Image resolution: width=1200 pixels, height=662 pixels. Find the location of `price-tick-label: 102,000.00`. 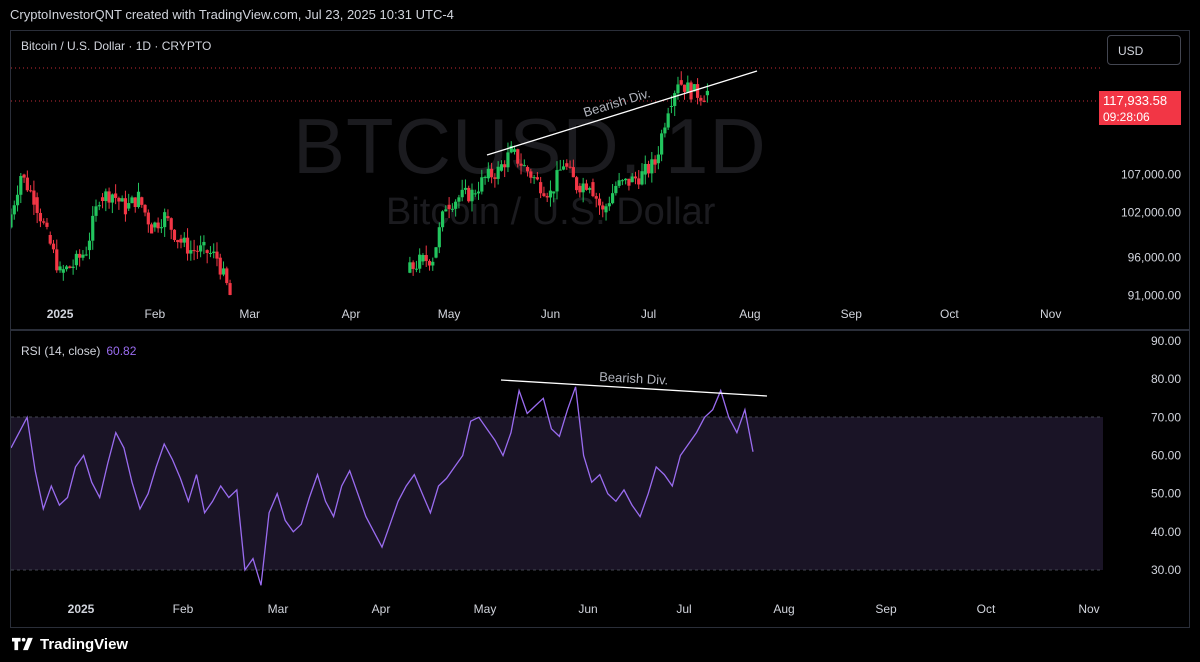

price-tick-label: 102,000.00 is located at coordinates (1151, 212).